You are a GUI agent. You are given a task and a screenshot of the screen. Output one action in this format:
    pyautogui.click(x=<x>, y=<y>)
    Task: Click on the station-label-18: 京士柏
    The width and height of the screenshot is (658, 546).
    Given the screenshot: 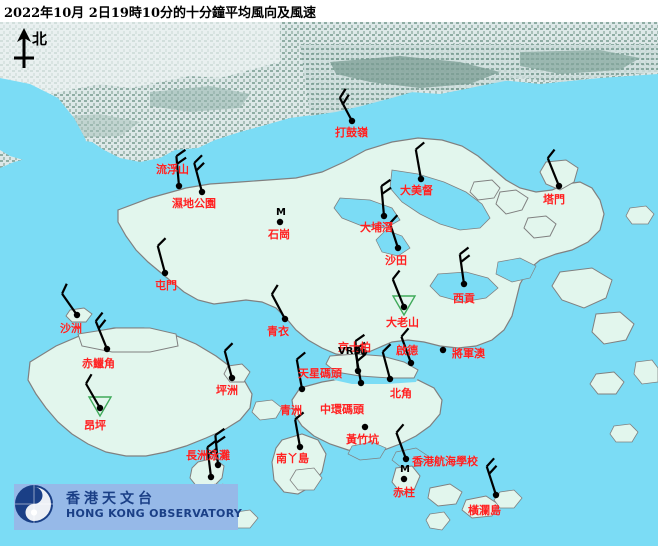 What is the action you would take?
    pyautogui.click(x=354, y=347)
    